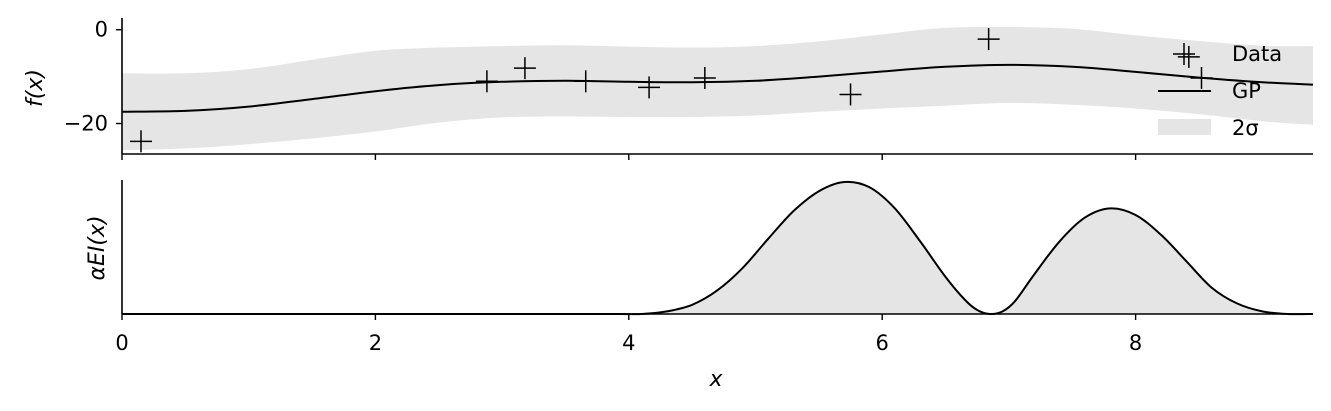 The image size is (1331, 411). What do you see at coordinates (882, 343) in the screenshot?
I see `bottom-x-tick-label: 6` at bounding box center [882, 343].